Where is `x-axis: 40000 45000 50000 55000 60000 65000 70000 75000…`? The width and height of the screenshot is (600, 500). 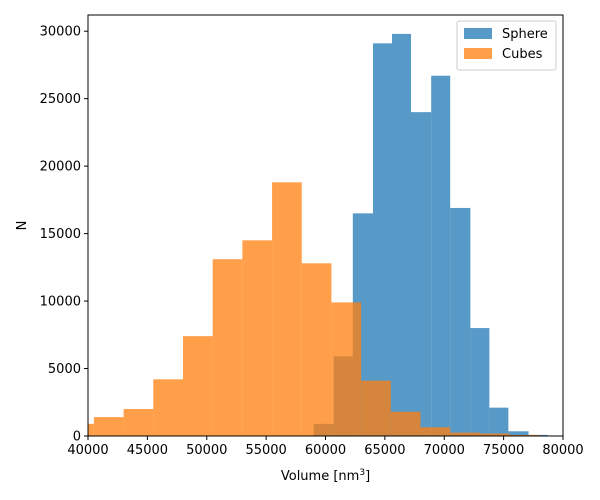
x-axis: 40000 45000 50000 55000 60000 65000 70000 75000… is located at coordinates (325, 447).